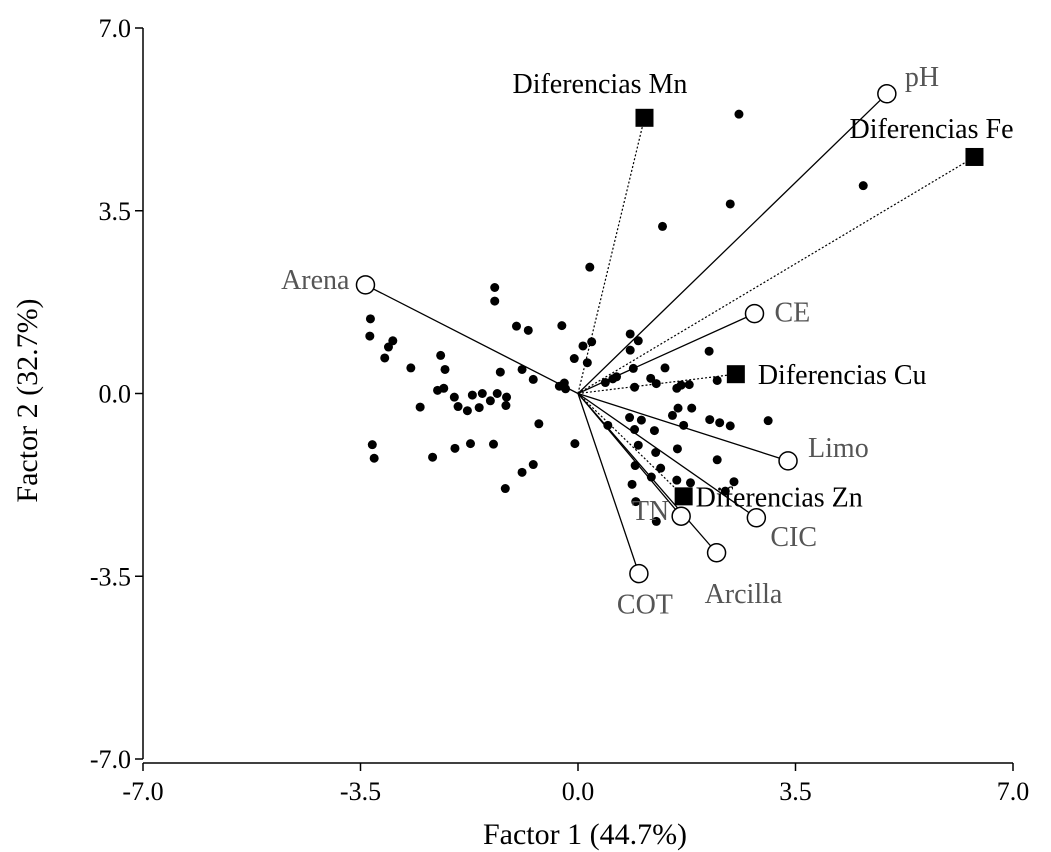 The height and width of the screenshot is (852, 1051). I want to click on supplementary-label: Diferencias Cu, so click(842, 375).